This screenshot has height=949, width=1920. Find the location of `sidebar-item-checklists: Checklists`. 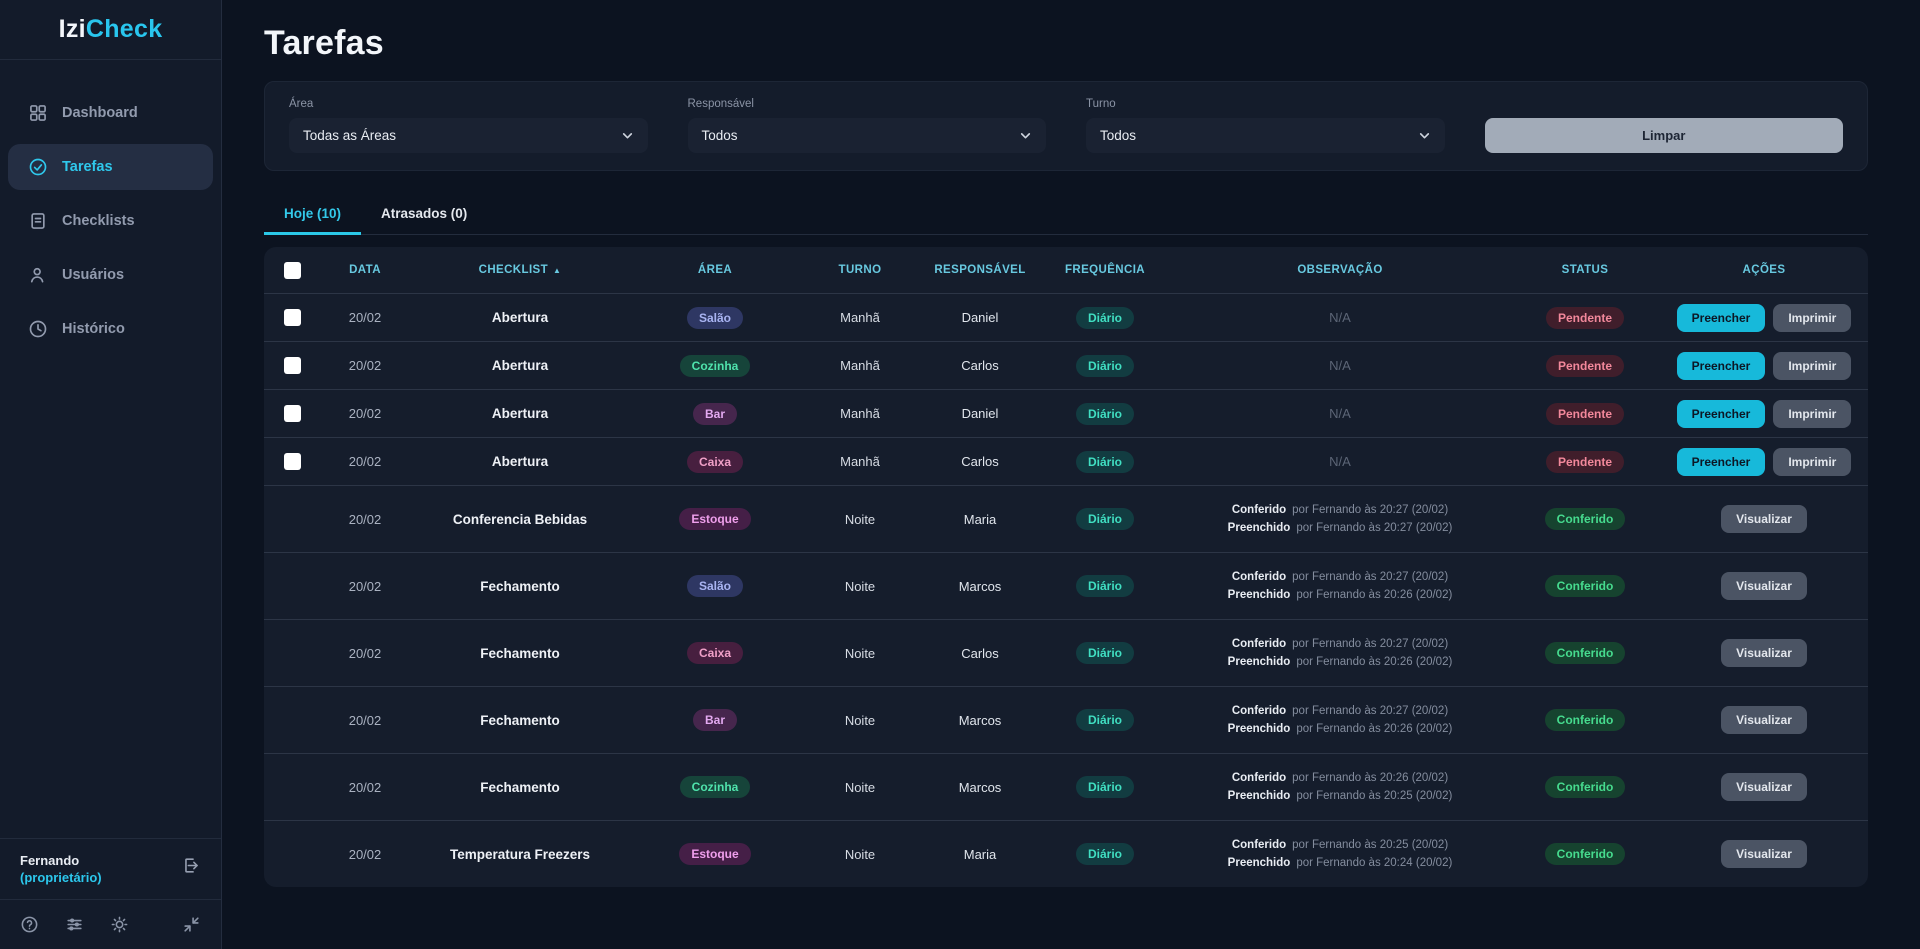

sidebar-item-checklists: Checklists is located at coordinates (110, 221).